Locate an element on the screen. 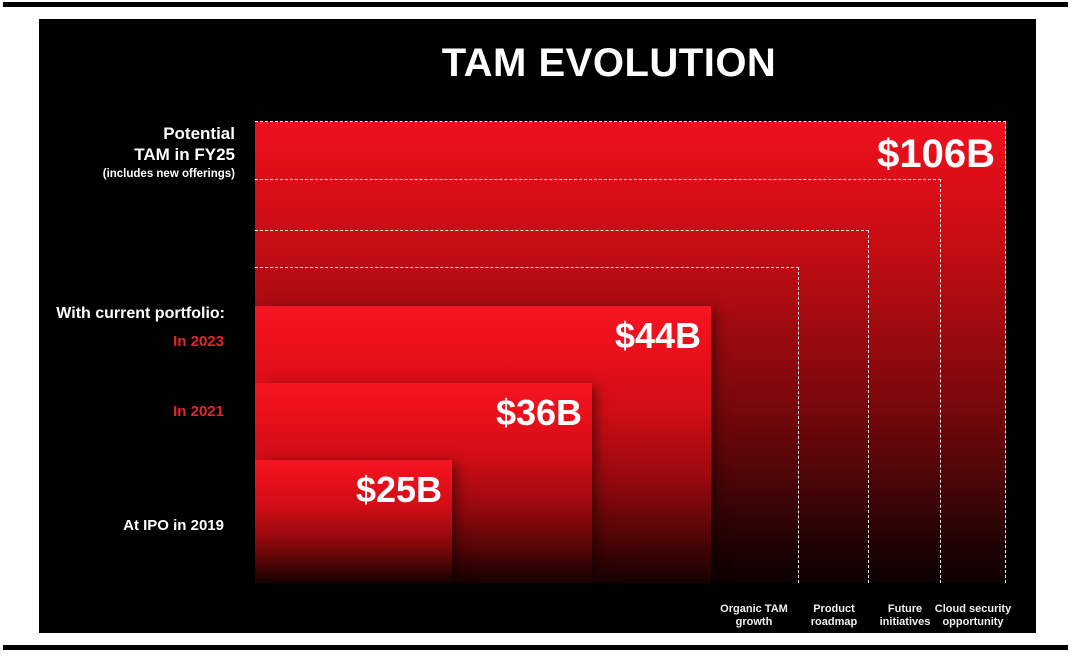  label-in-2023: In 2023 is located at coordinates (198, 341).